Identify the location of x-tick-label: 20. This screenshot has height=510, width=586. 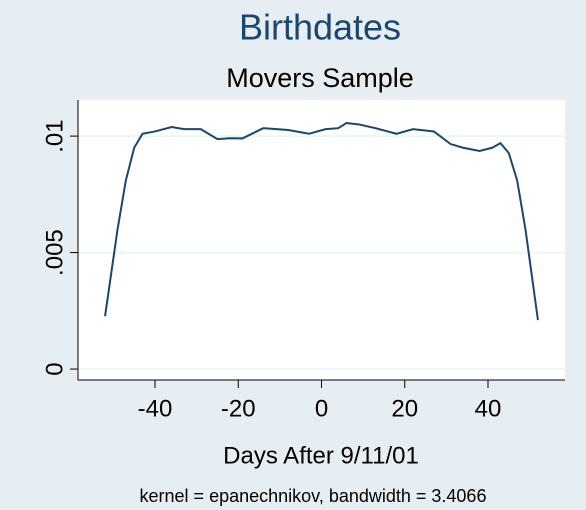
(404, 408).